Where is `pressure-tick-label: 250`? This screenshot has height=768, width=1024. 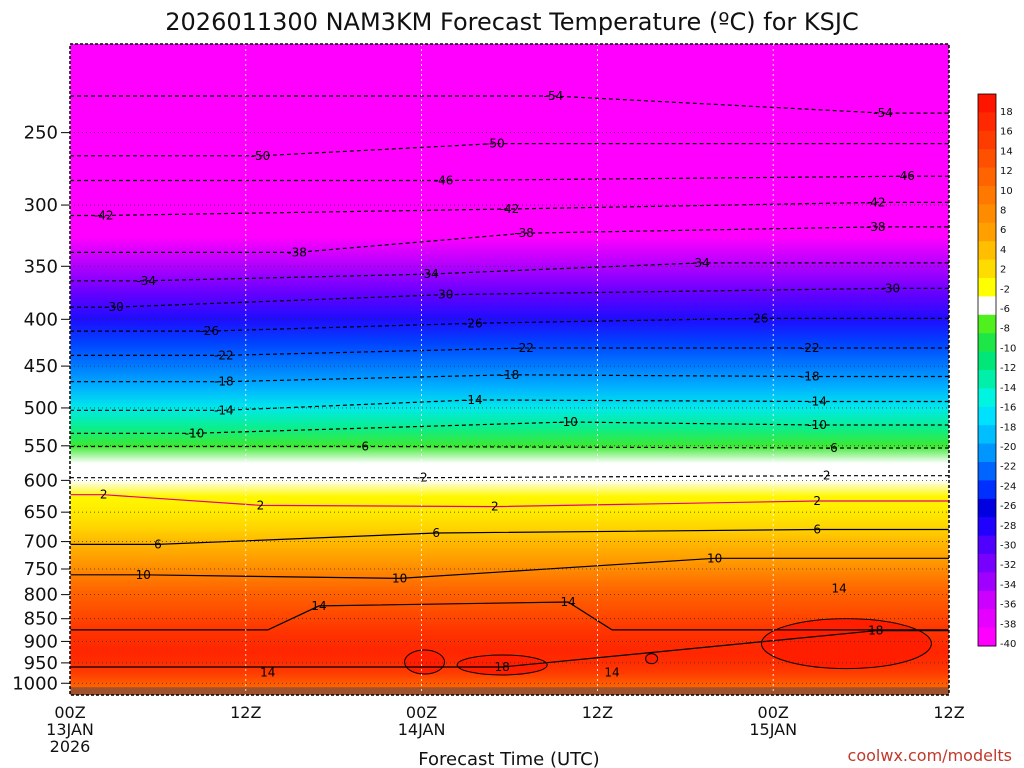
pressure-tick-label: 250 is located at coordinates (41, 133).